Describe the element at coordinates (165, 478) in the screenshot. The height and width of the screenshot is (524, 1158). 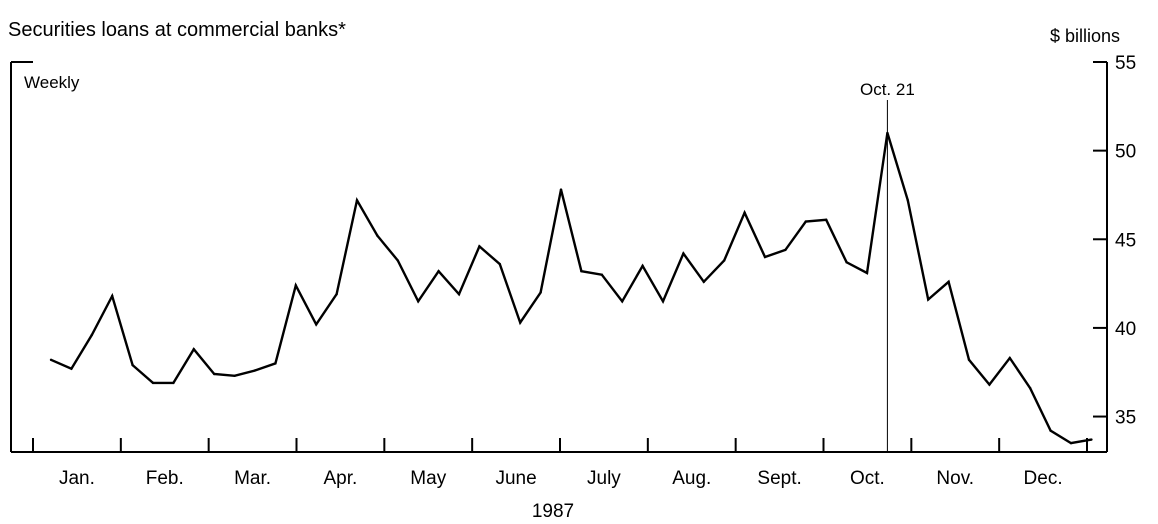
I see `x-tick-label: Feb.` at that location.